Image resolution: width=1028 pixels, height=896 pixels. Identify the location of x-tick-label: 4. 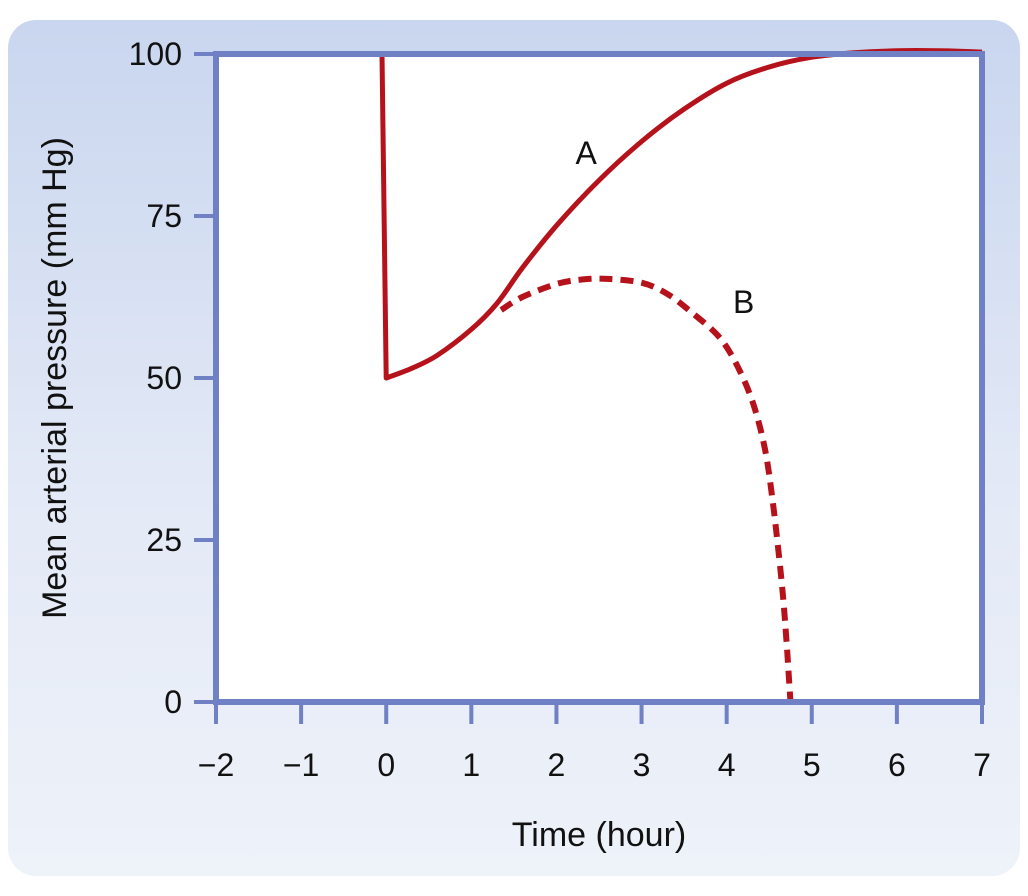
(727, 765).